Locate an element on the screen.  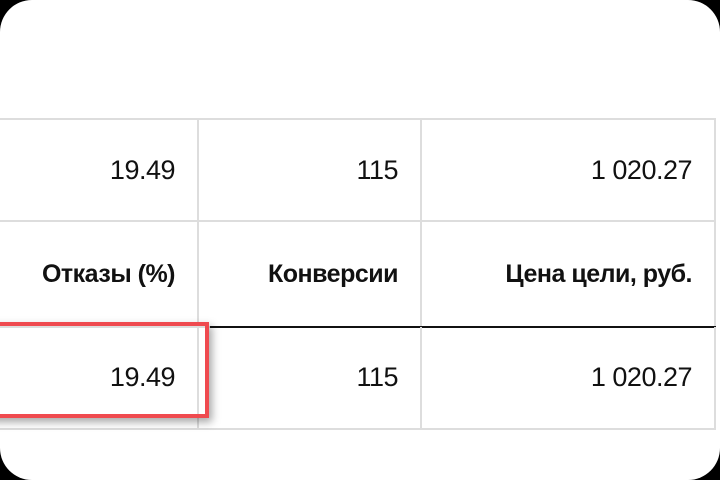
total-conversions-cell: 115 is located at coordinates (308, 377).